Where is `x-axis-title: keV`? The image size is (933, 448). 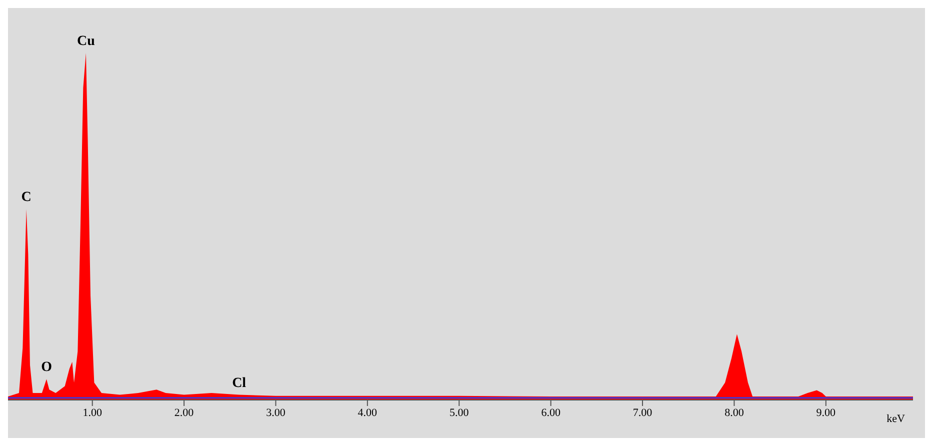
x-axis-title: keV is located at coordinates (896, 419).